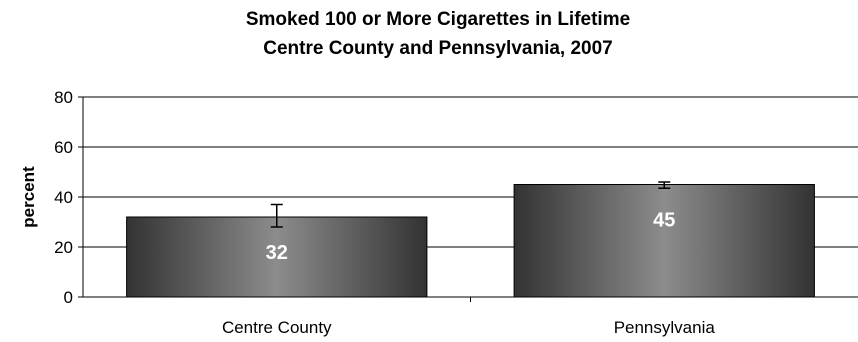 The height and width of the screenshot is (342, 858). Describe the element at coordinates (63, 247) in the screenshot. I see `y-tick-label: 20` at that location.